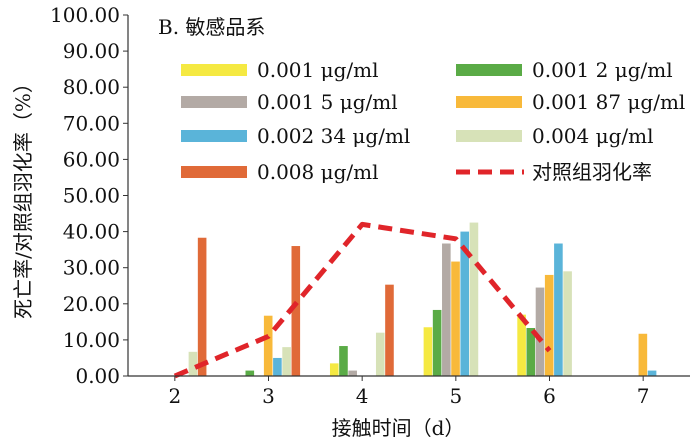 This screenshot has height=444, width=700. I want to click on bar-s6-c1, so click(296, 311).